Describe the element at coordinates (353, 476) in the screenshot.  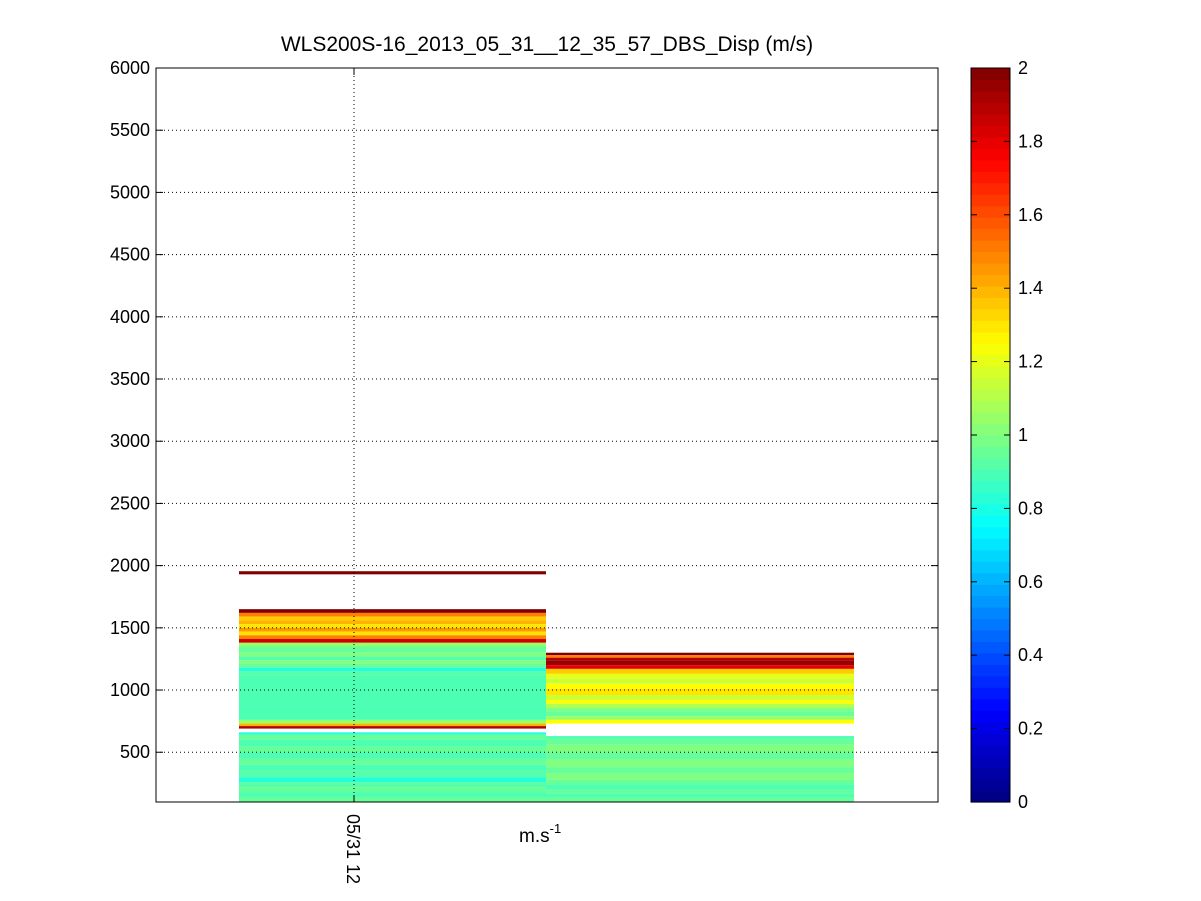
I see `x-axis: 05/31 12` at that location.